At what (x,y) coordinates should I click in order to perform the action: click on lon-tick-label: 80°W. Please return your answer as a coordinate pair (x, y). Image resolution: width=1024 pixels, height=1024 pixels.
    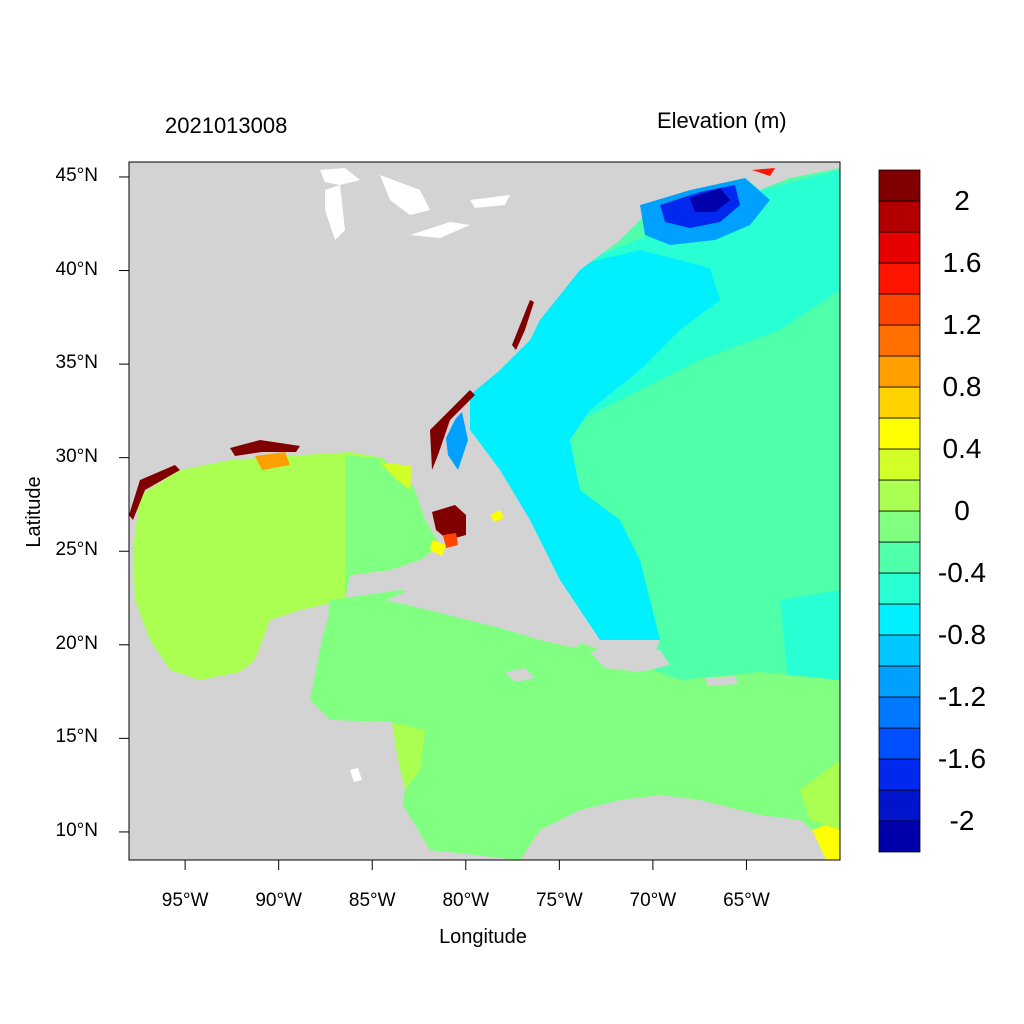
    Looking at the image, I should click on (466, 900).